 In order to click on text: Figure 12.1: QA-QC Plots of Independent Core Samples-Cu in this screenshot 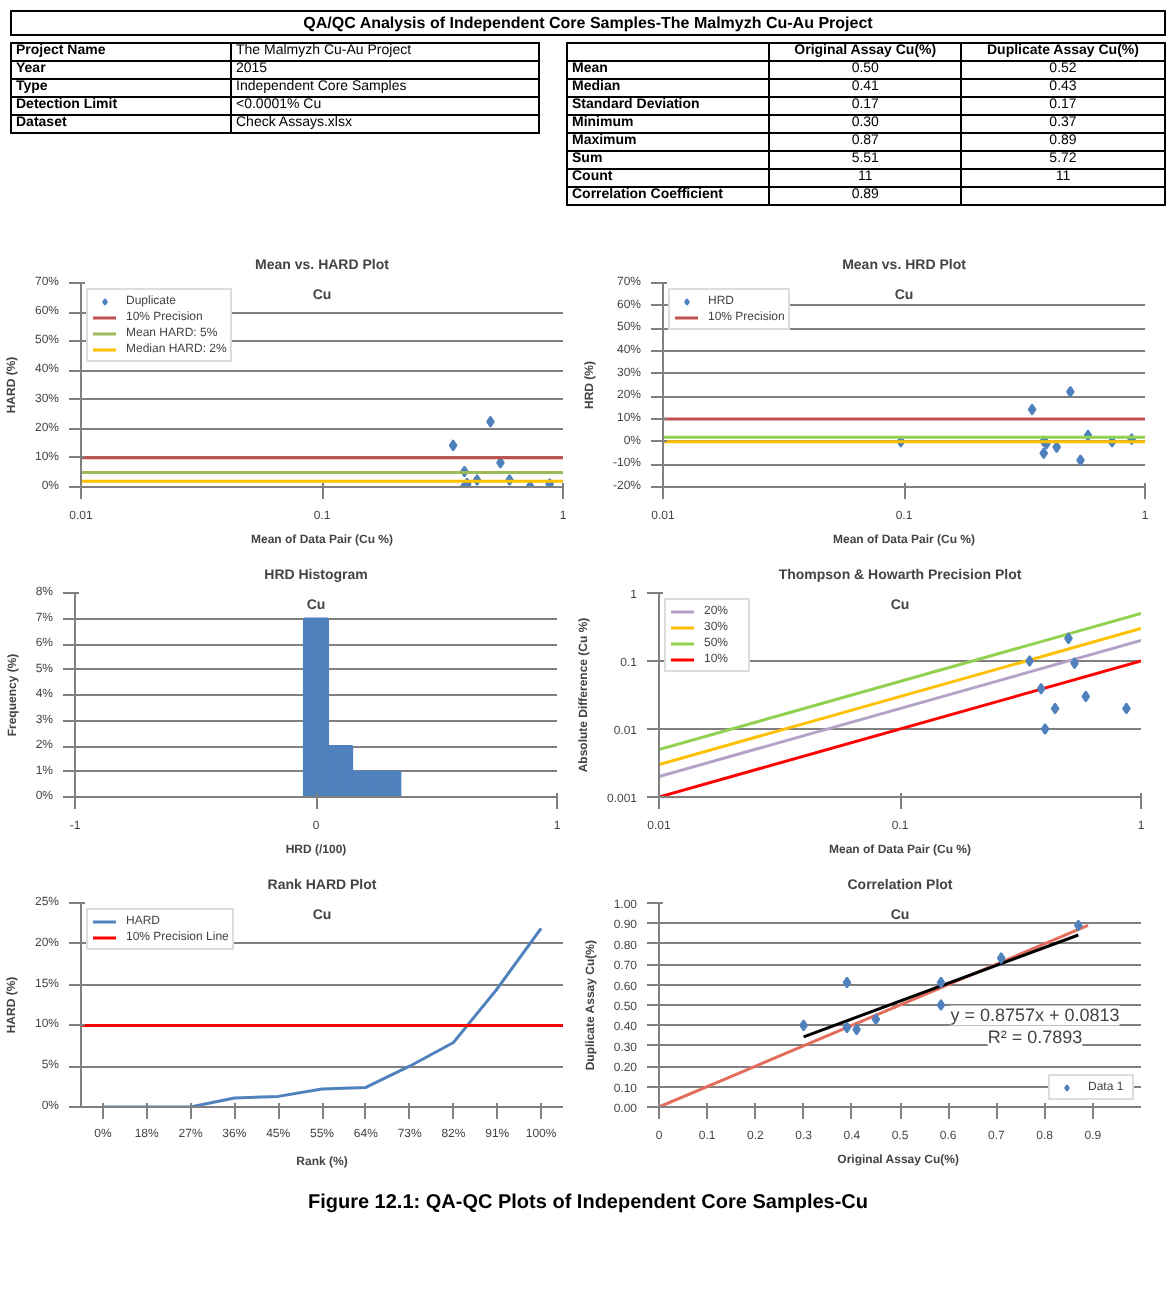, I will do `click(588, 1204)`.